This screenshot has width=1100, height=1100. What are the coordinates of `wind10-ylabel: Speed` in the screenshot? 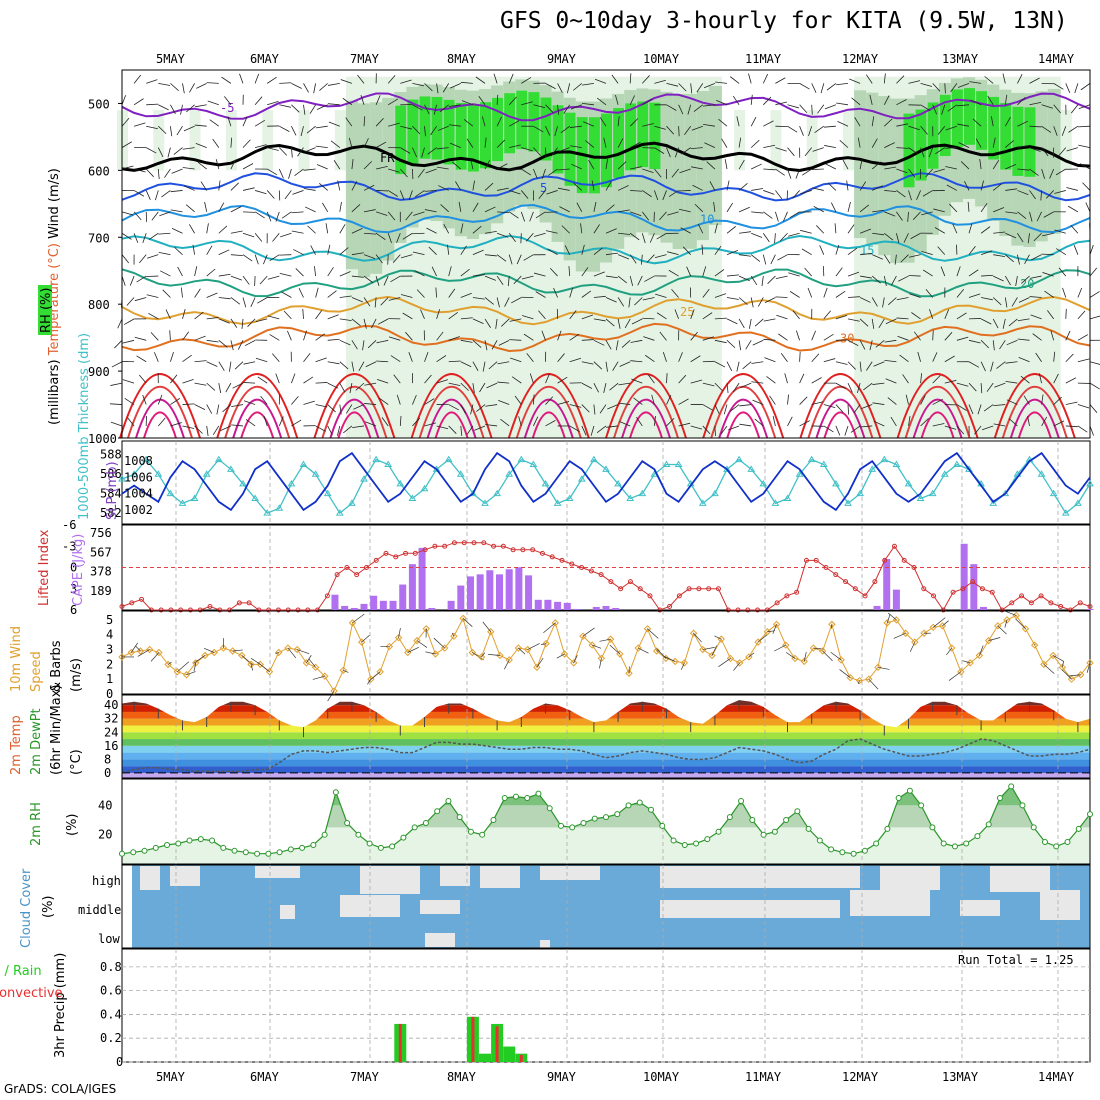 It's located at (36, 671).